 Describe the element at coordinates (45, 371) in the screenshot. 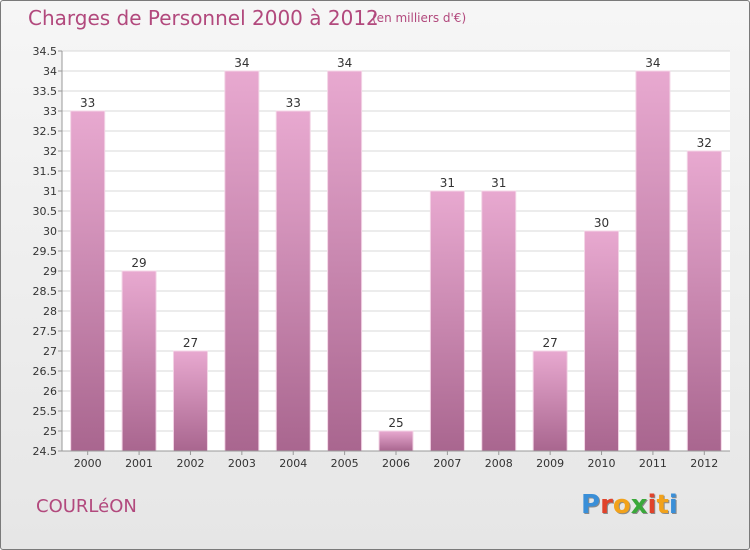

I see `y-tick-label: 26.5` at that location.